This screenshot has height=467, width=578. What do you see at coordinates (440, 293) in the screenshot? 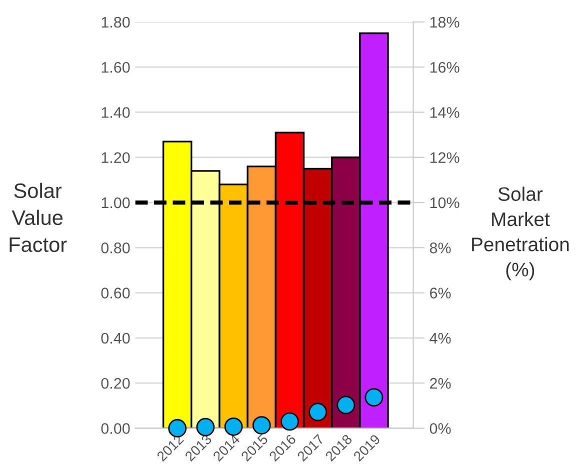
I see `y2-tick-label: 6%` at bounding box center [440, 293].